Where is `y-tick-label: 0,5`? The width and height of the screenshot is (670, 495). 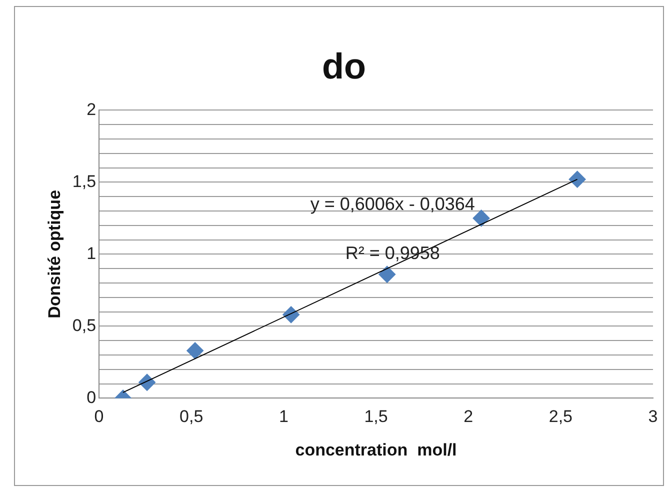
y-tick-label: 0,5 is located at coordinates (84, 325).